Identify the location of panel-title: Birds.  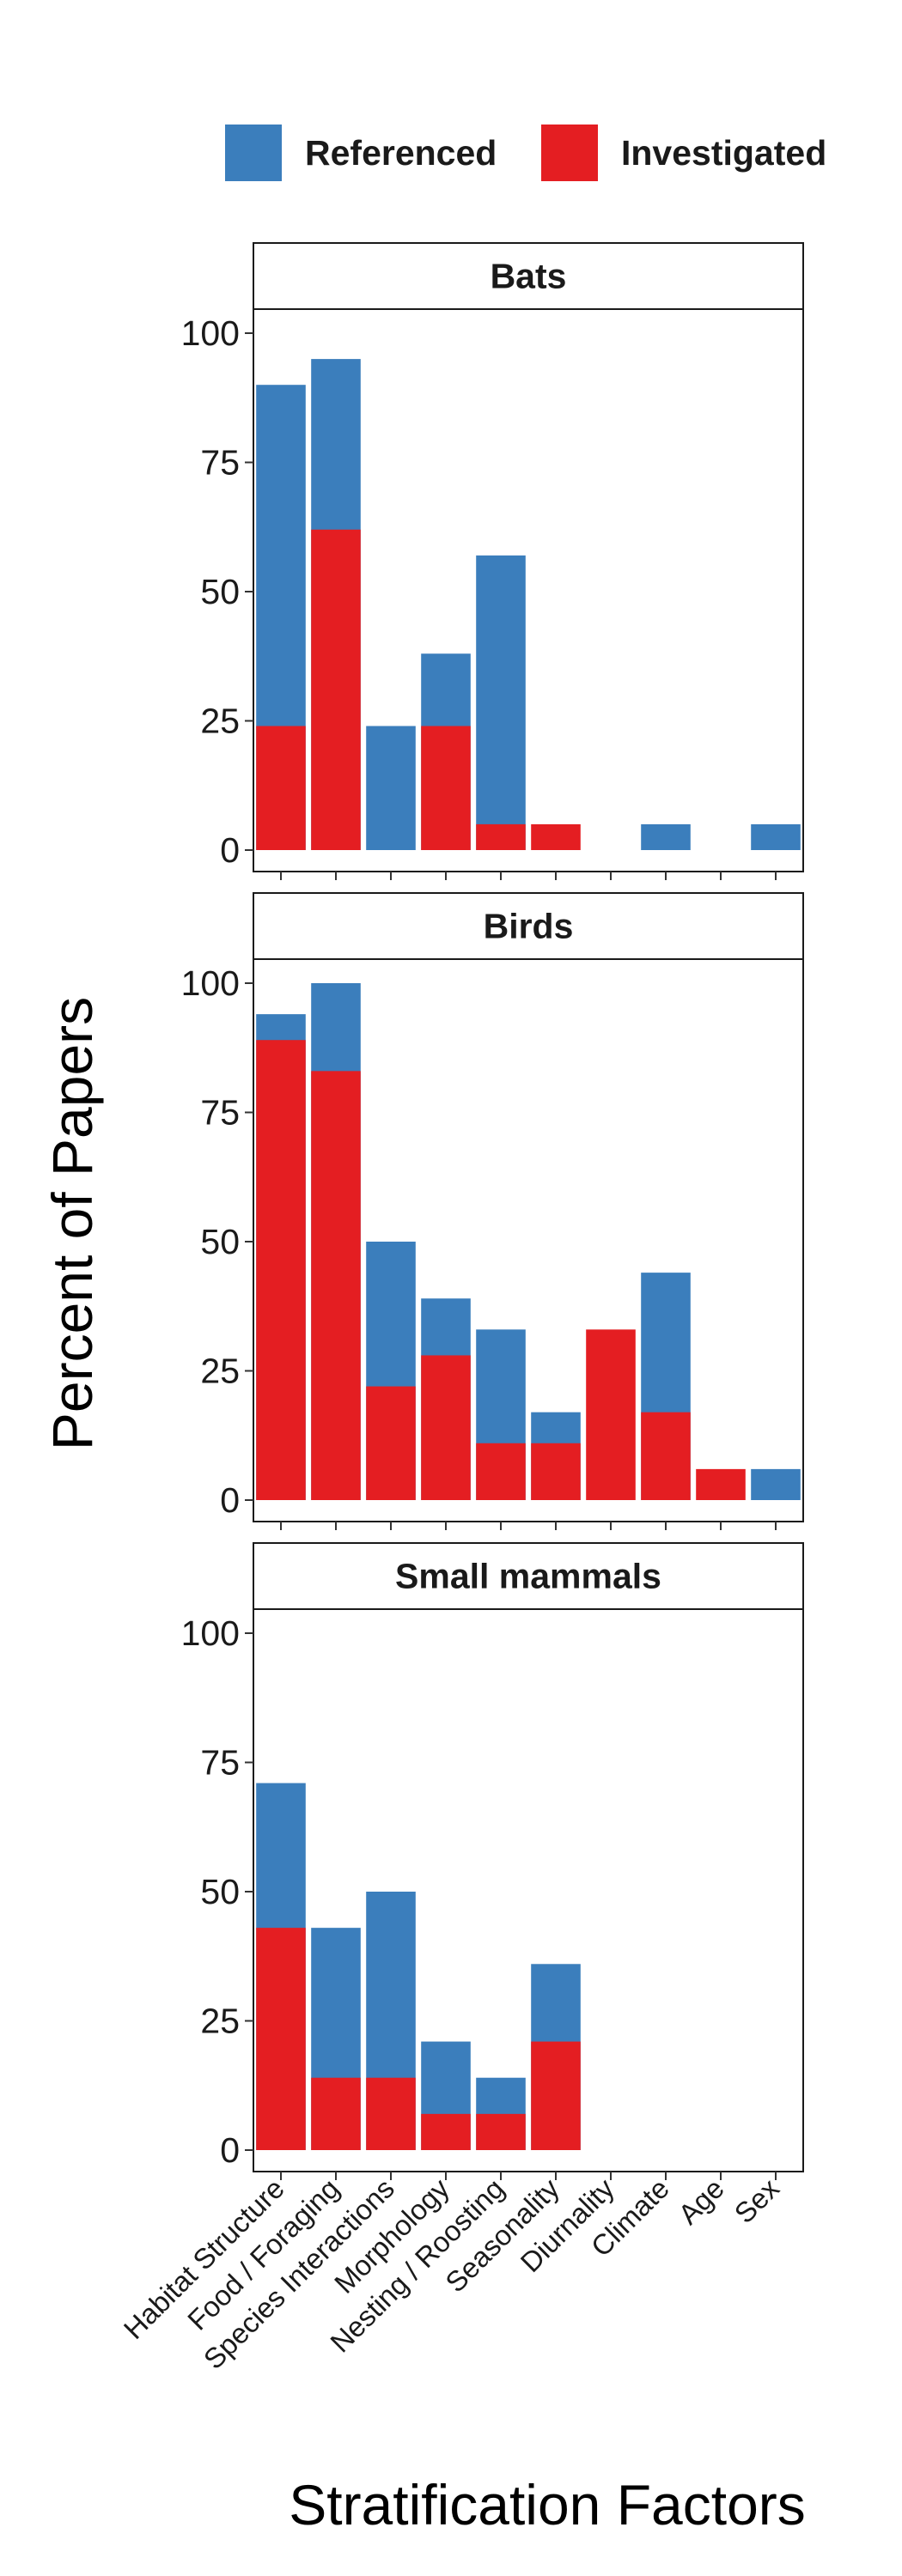
(529, 926).